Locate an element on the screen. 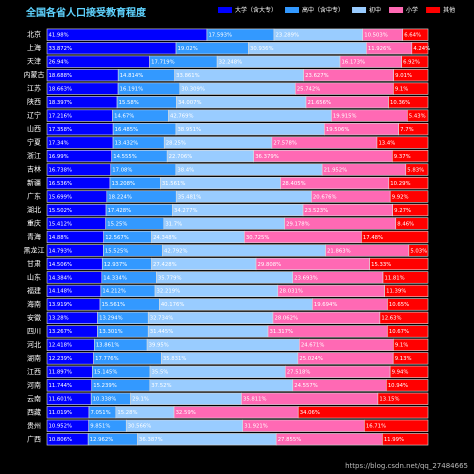 Image resolution: width=474 pixels, height=474 pixels. data-label: 16.738% is located at coordinates (61, 170).